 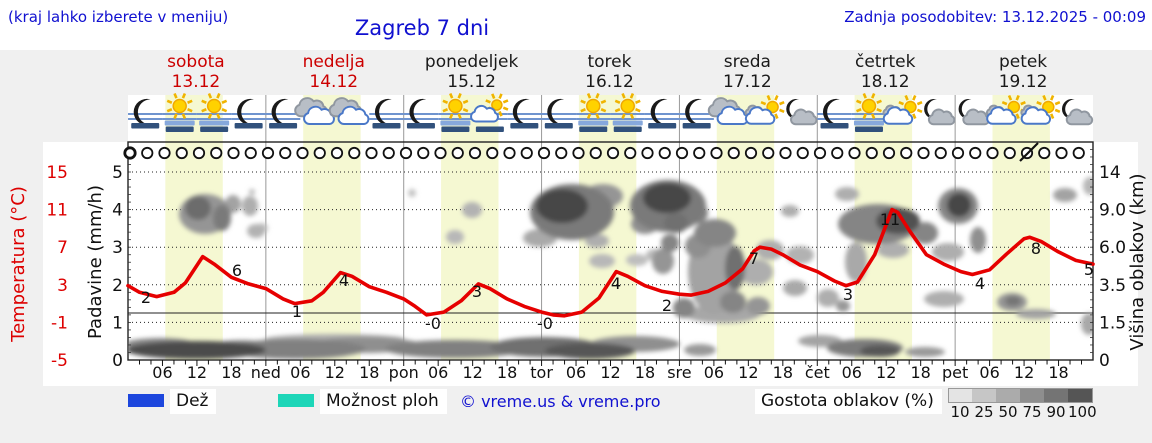 I want to click on day-date: 14.12, so click(x=334, y=82).